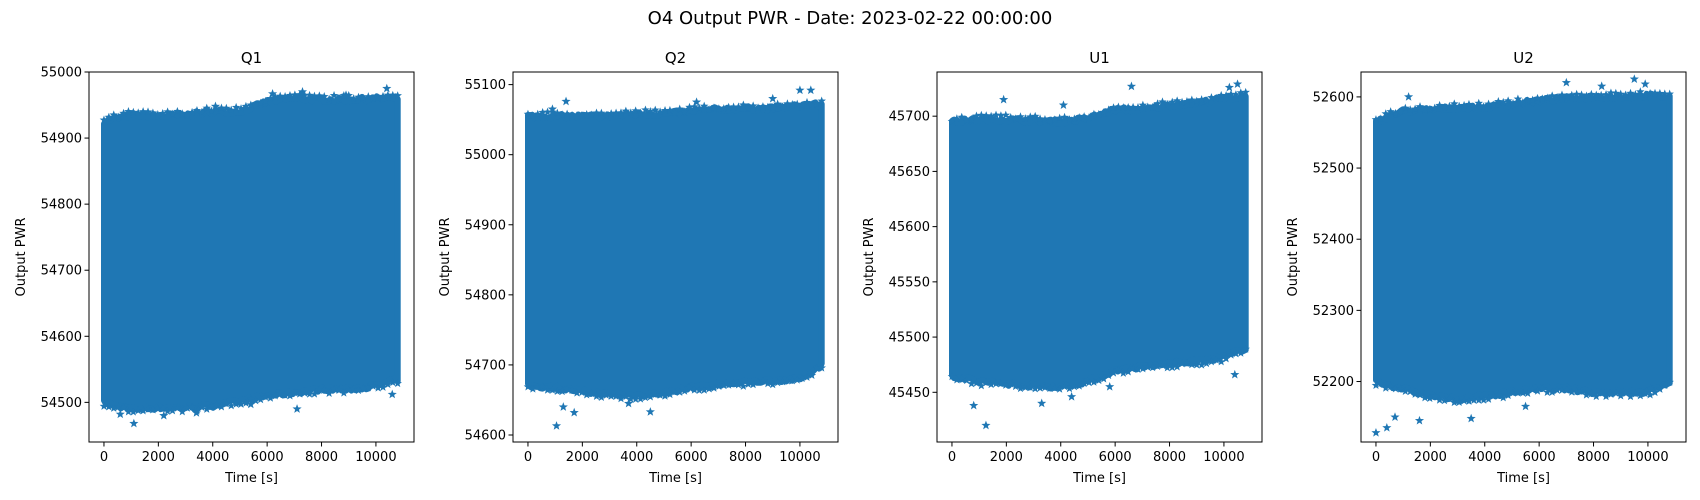  I want to click on scatter-density-band, so click(1099, 242).